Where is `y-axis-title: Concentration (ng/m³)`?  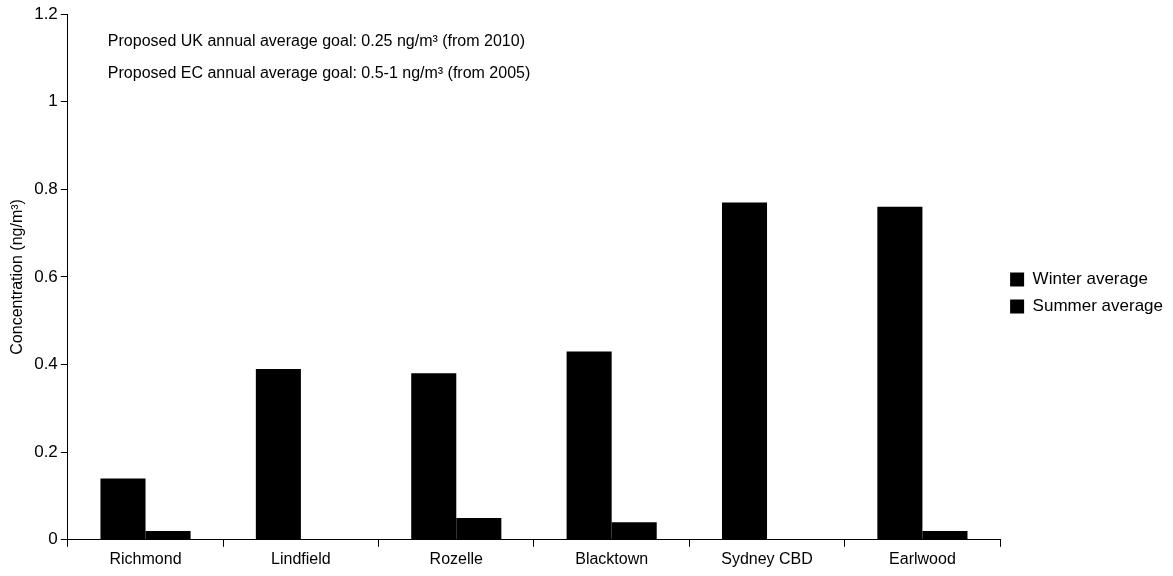 y-axis-title: Concentration (ng/m³) is located at coordinates (17, 277).